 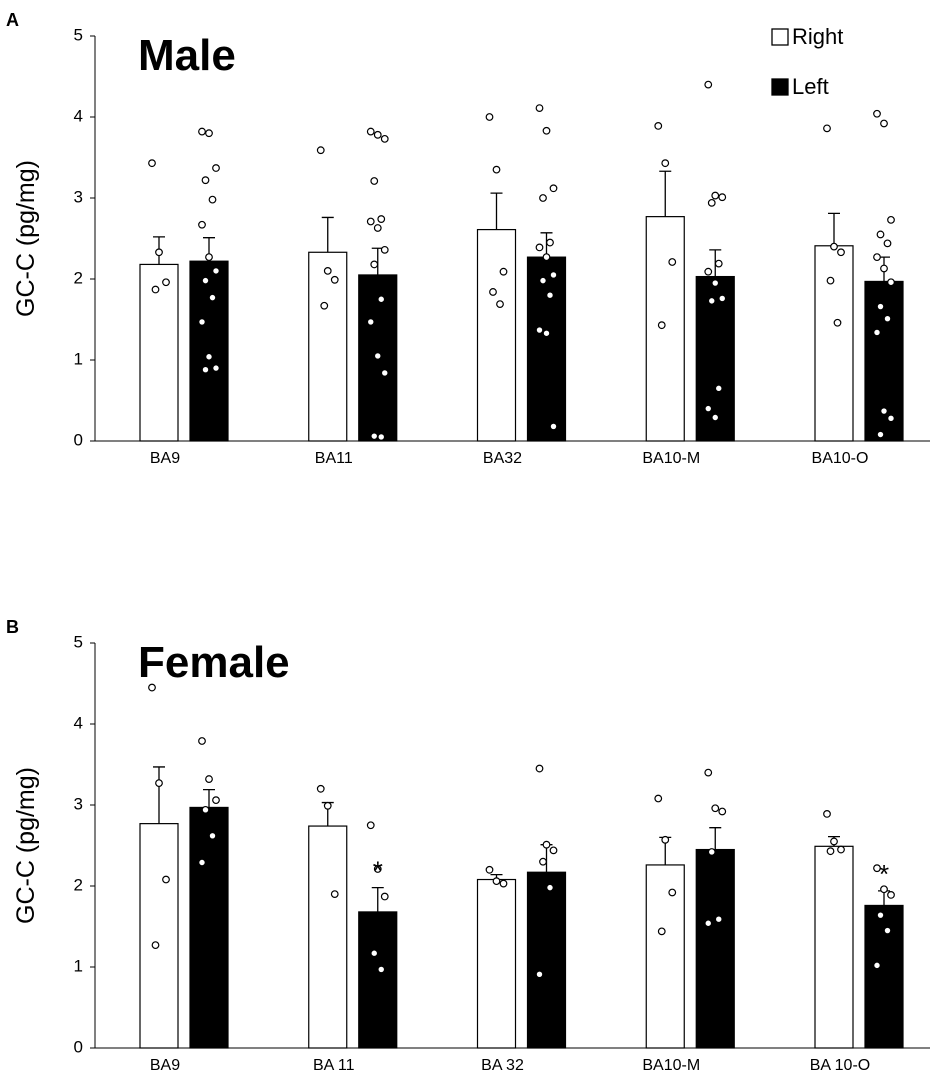 What do you see at coordinates (26, 845) in the screenshot?
I see `y-axis-label: GC-C (pg/mg)` at bounding box center [26, 845].